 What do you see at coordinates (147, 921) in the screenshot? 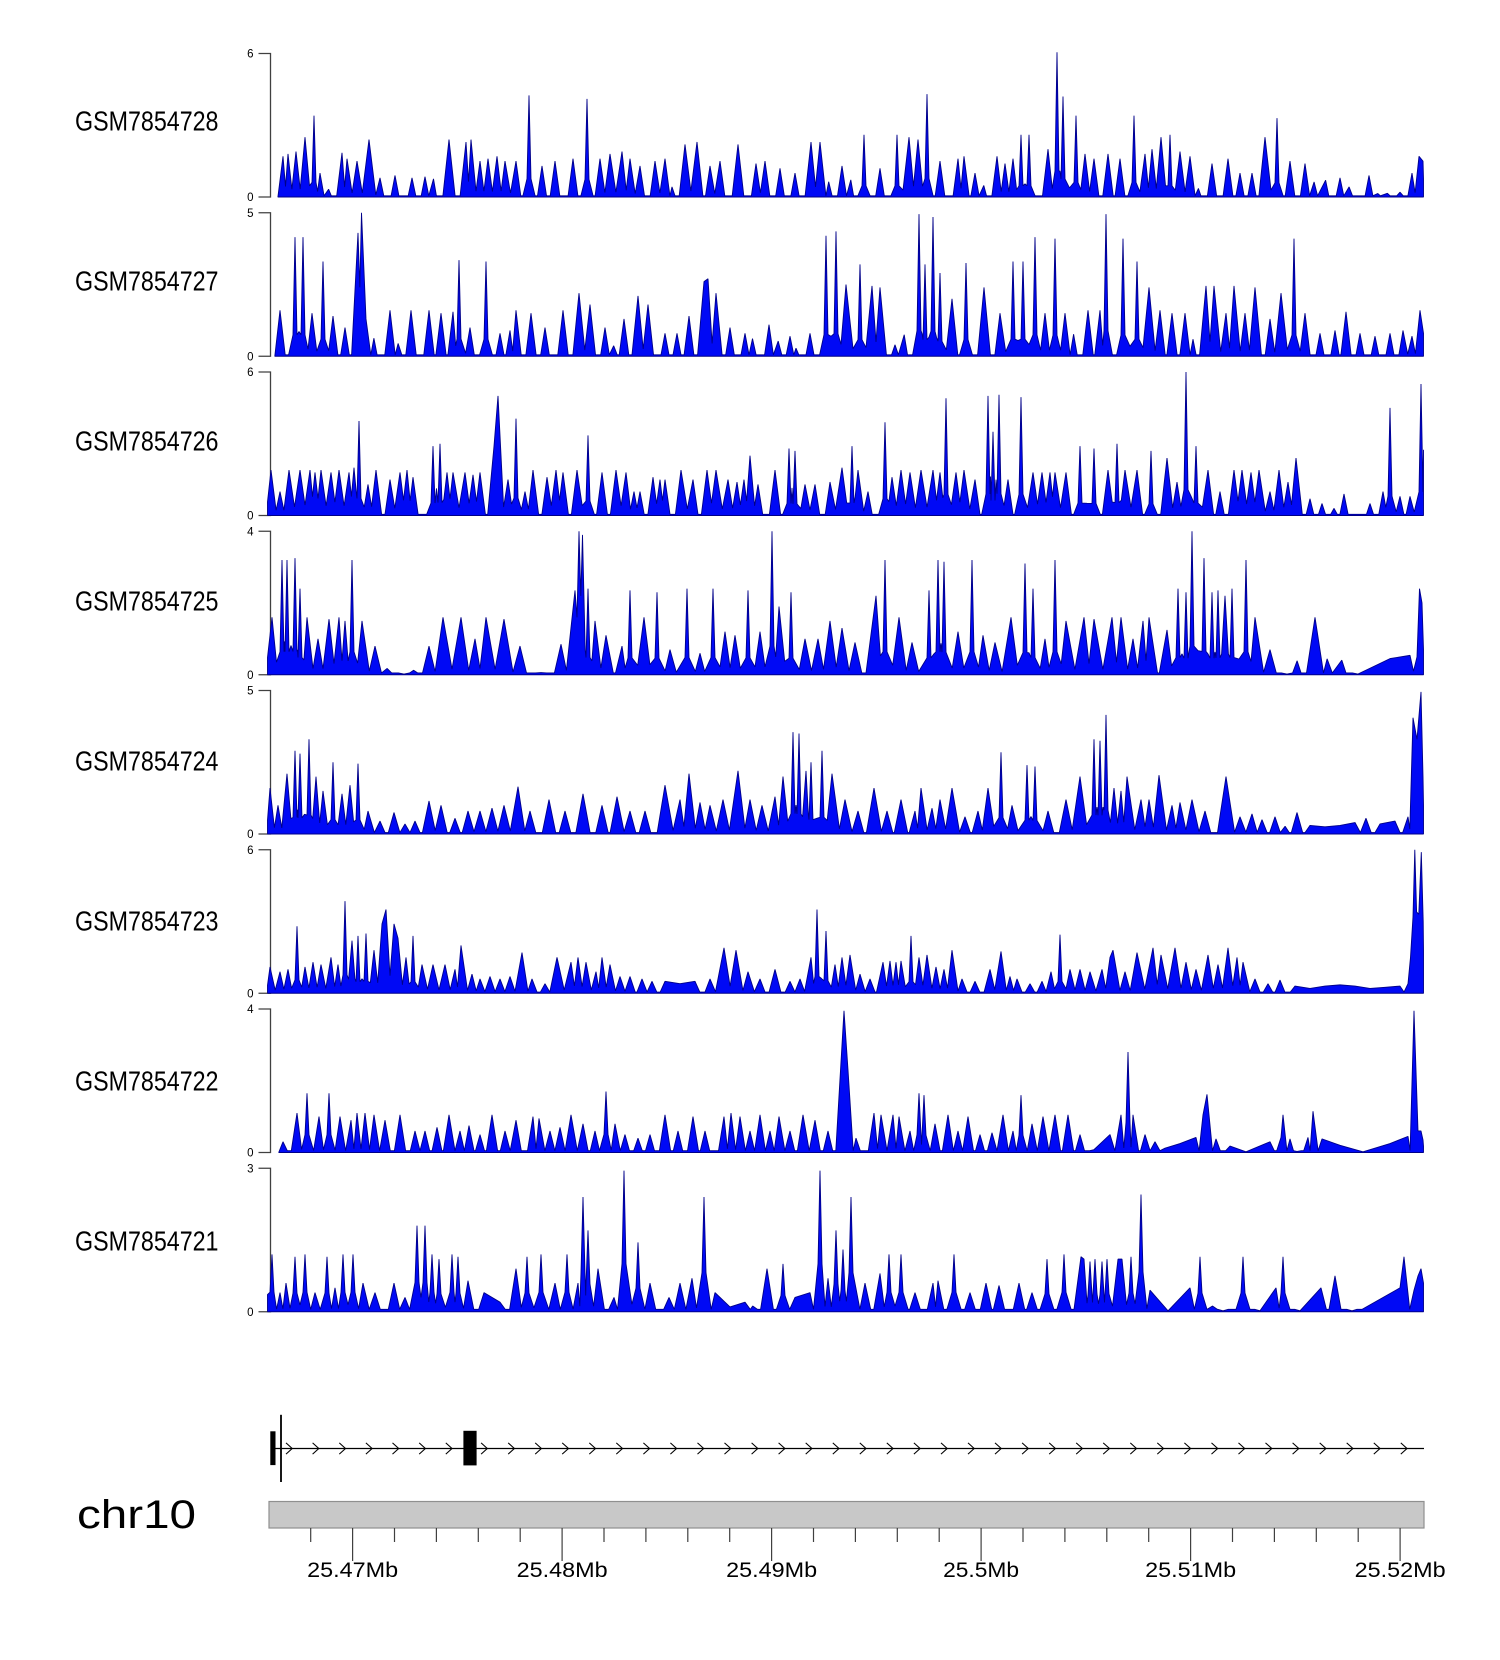
I see `svg-text: GSM7854723` at bounding box center [147, 921].